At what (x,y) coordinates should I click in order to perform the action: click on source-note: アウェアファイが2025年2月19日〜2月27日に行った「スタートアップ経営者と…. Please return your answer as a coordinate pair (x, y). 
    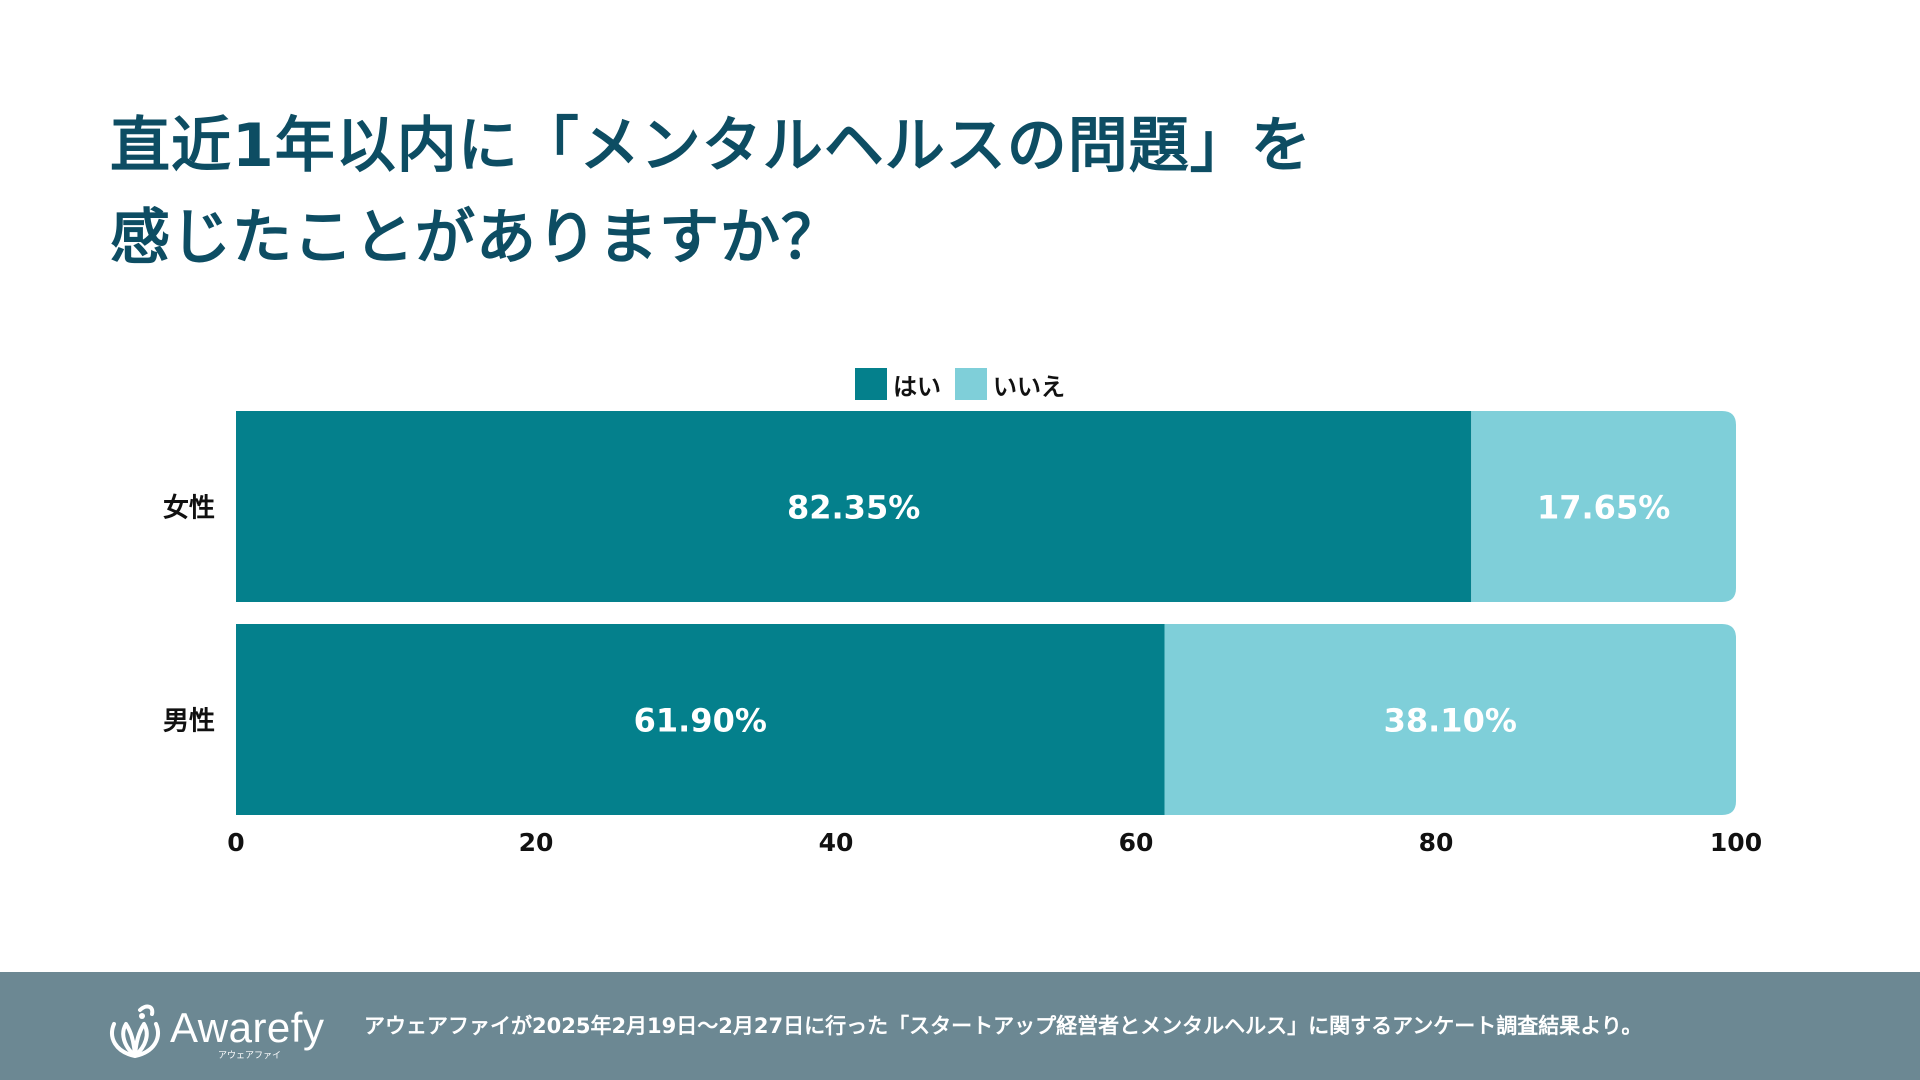
    Looking at the image, I should click on (1003, 1026).